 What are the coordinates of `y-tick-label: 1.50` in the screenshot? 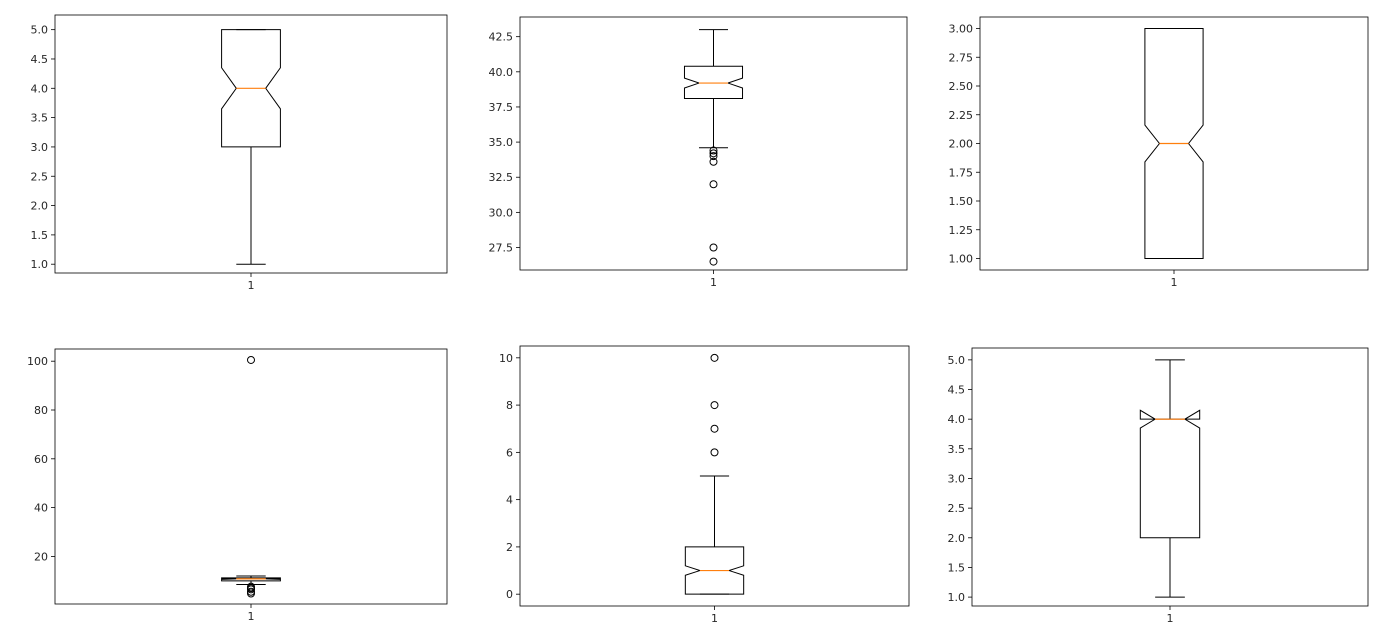 It's located at (961, 201).